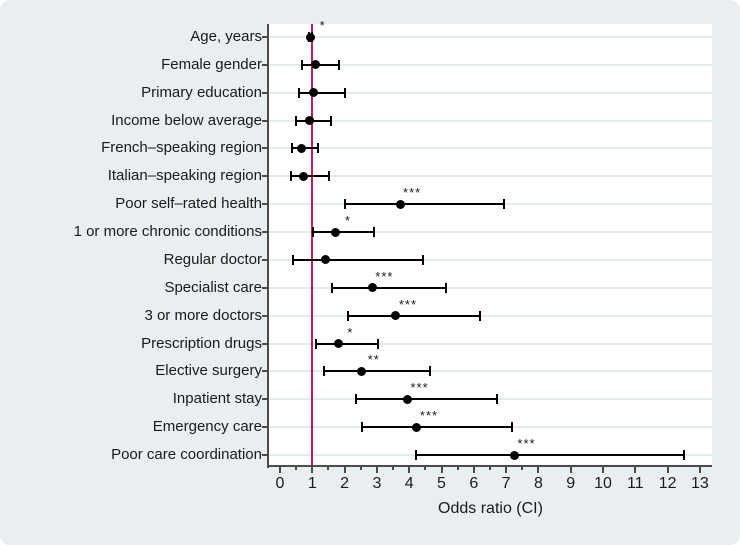 The width and height of the screenshot is (740, 545). Describe the element at coordinates (226, 36) in the screenshot. I see `category-label: Age, years` at that location.